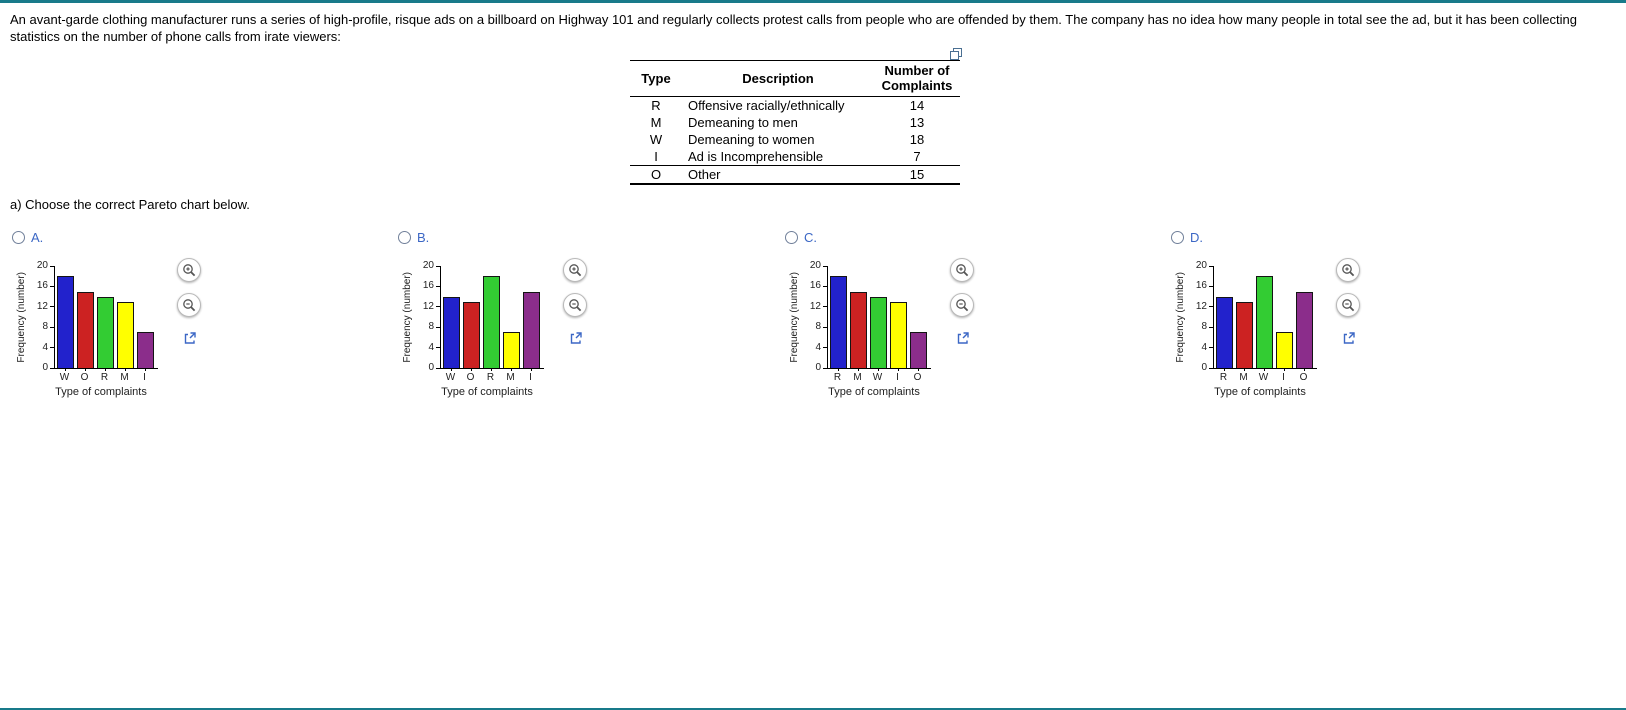  Describe the element at coordinates (766, 105) in the screenshot. I see `cell-description: Offensive racially/ethnically` at that location.